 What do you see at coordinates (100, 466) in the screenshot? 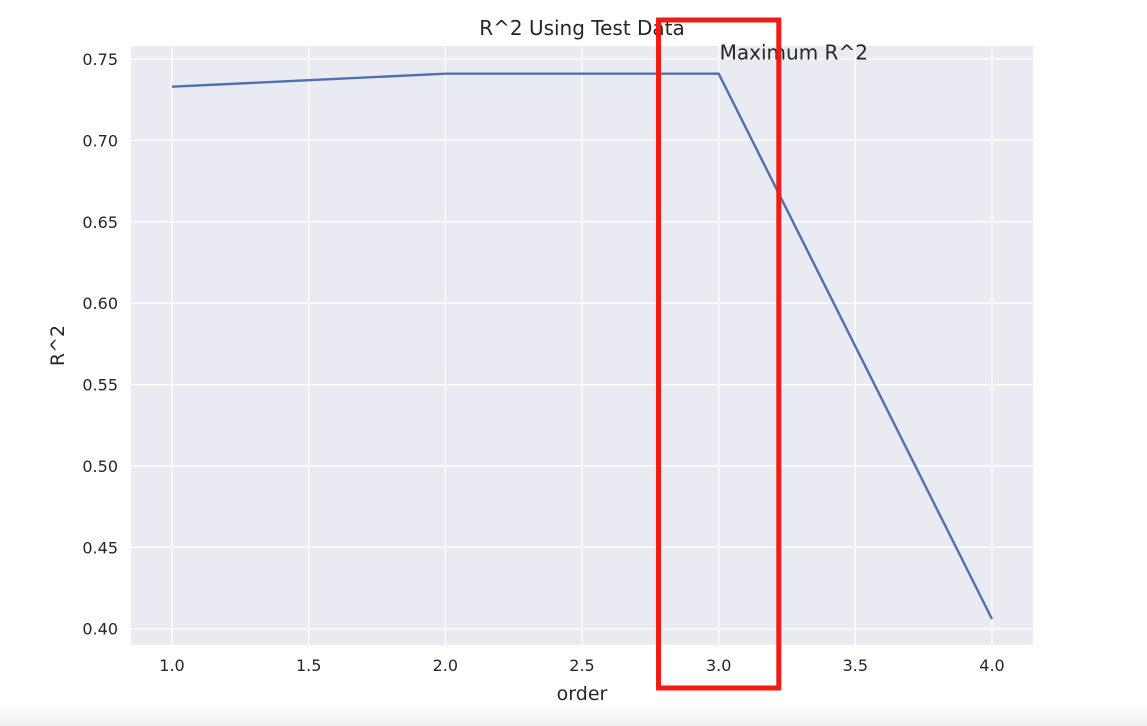
I see `y-tick-label: 0.50` at bounding box center [100, 466].